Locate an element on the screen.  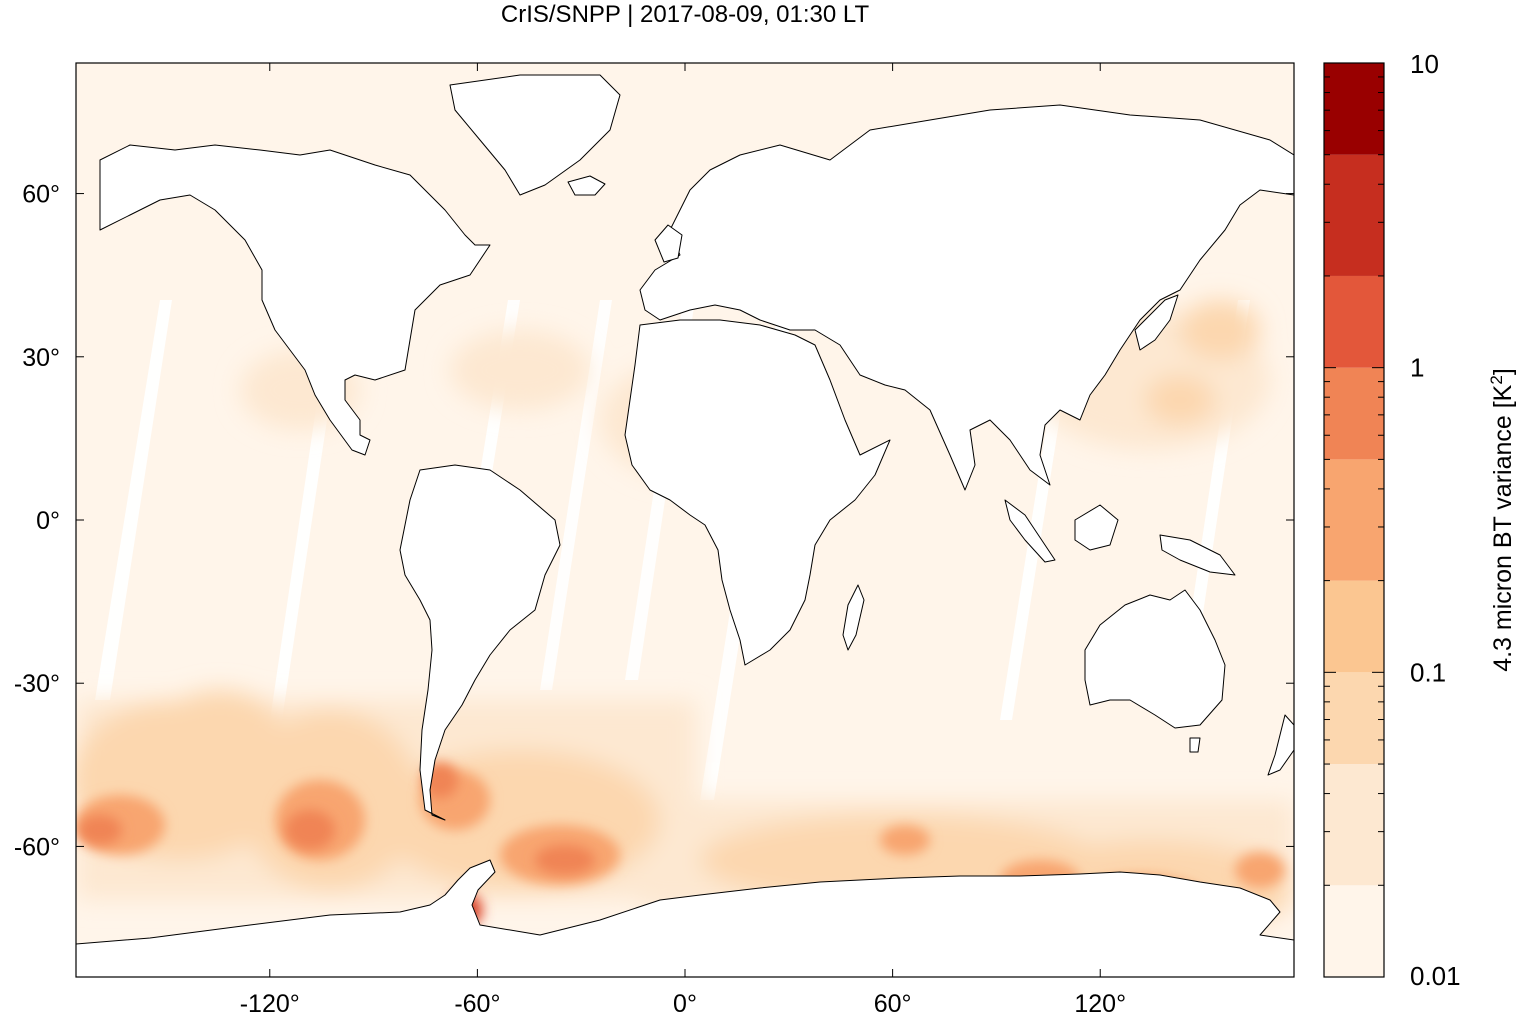
tasmania is located at coordinates (1195, 745).